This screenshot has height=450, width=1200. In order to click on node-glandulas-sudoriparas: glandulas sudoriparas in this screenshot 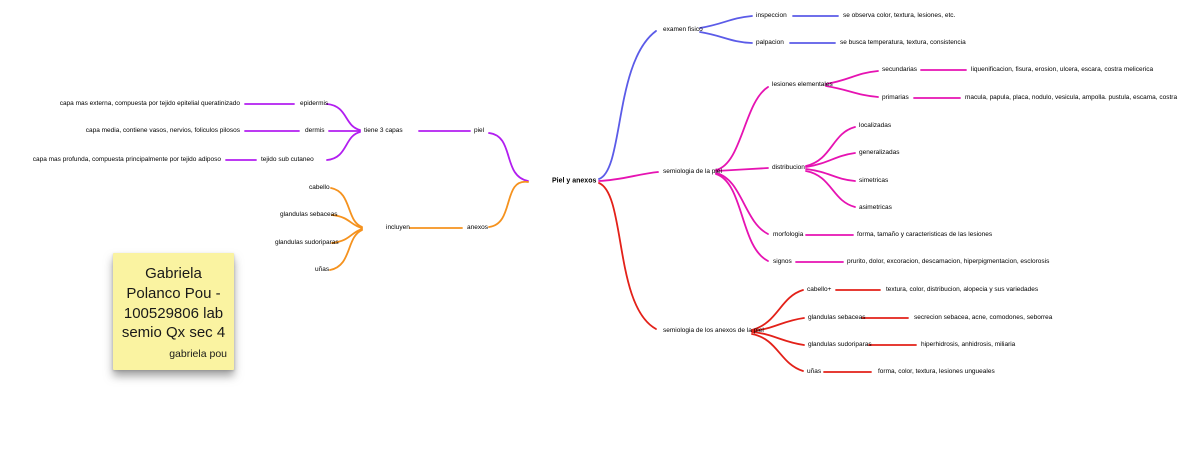, I will do `click(307, 242)`.